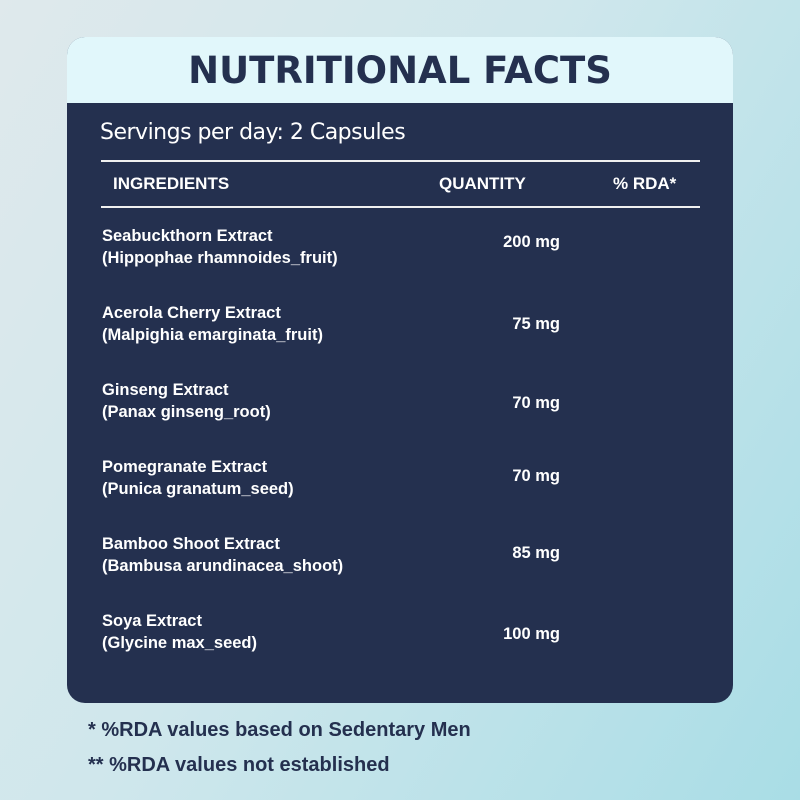  I want to click on card-header: NUTRITIONAL FACTS, so click(400, 70).